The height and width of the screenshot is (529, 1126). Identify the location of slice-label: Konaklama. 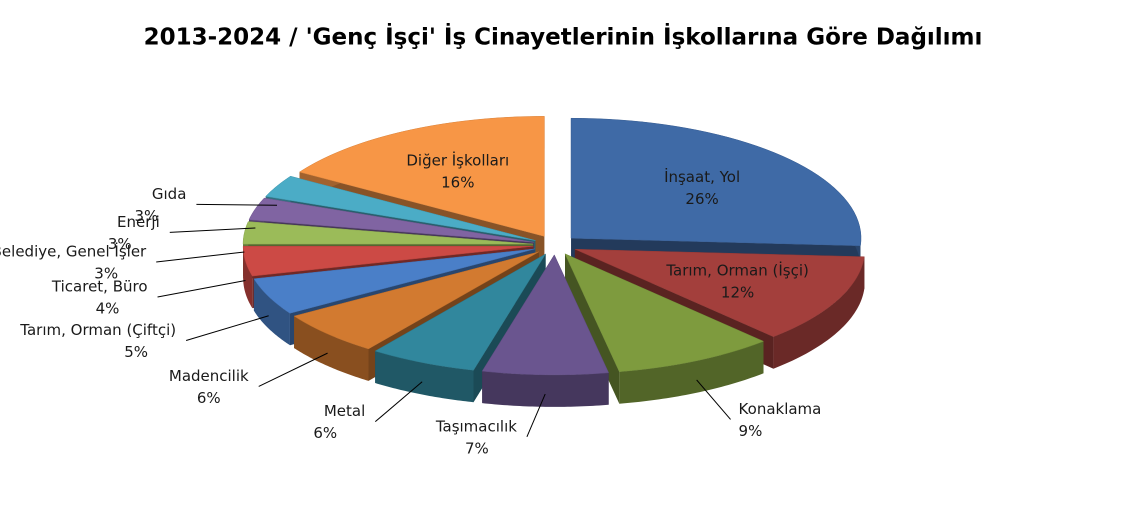
(780, 409).